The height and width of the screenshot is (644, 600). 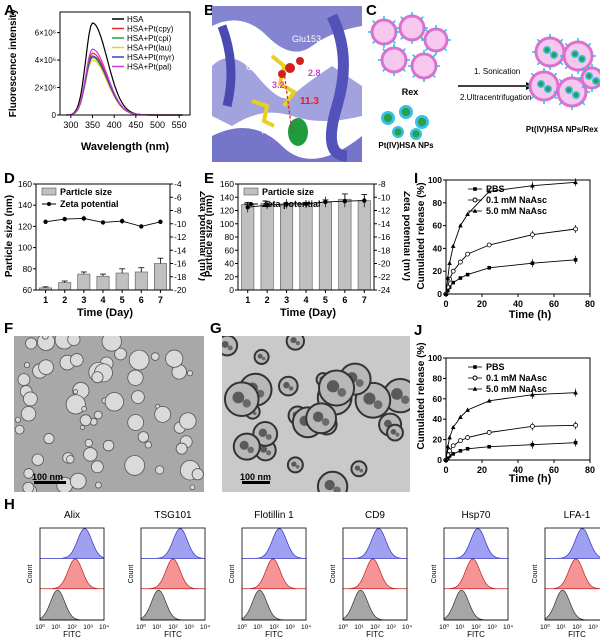 What do you see at coordinates (438, 248) in the screenshot?
I see `y-tick-label: 40` at bounding box center [438, 248].